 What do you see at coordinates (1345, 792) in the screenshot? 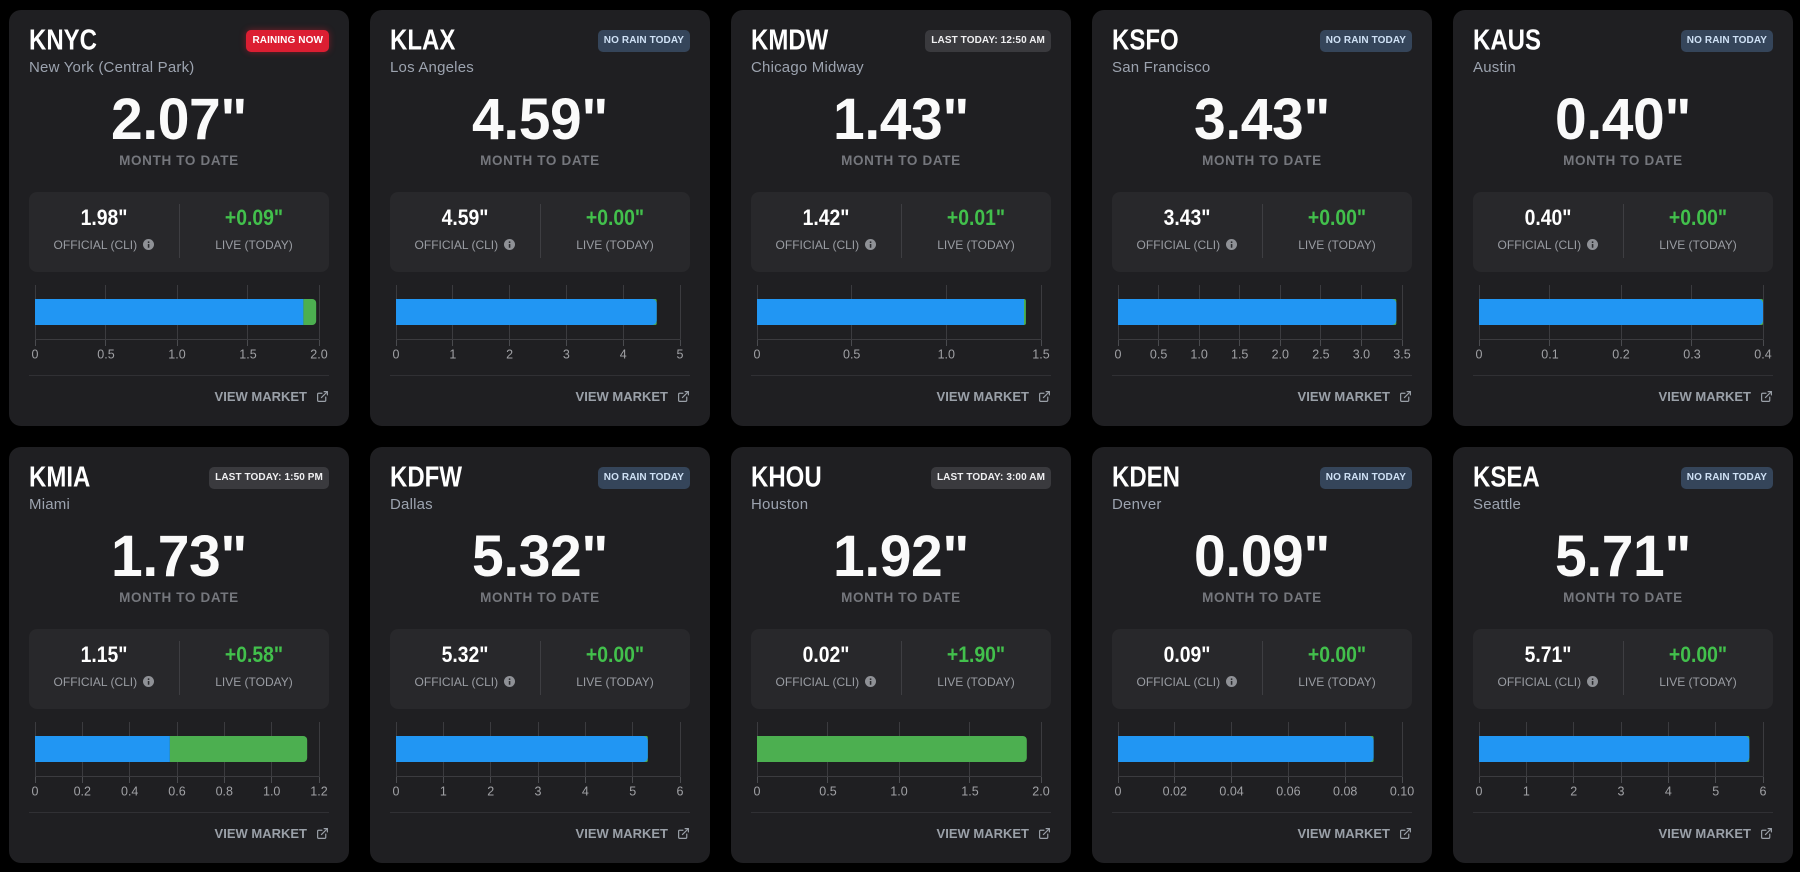
I see `svg-text: 0.08` at bounding box center [1345, 792].